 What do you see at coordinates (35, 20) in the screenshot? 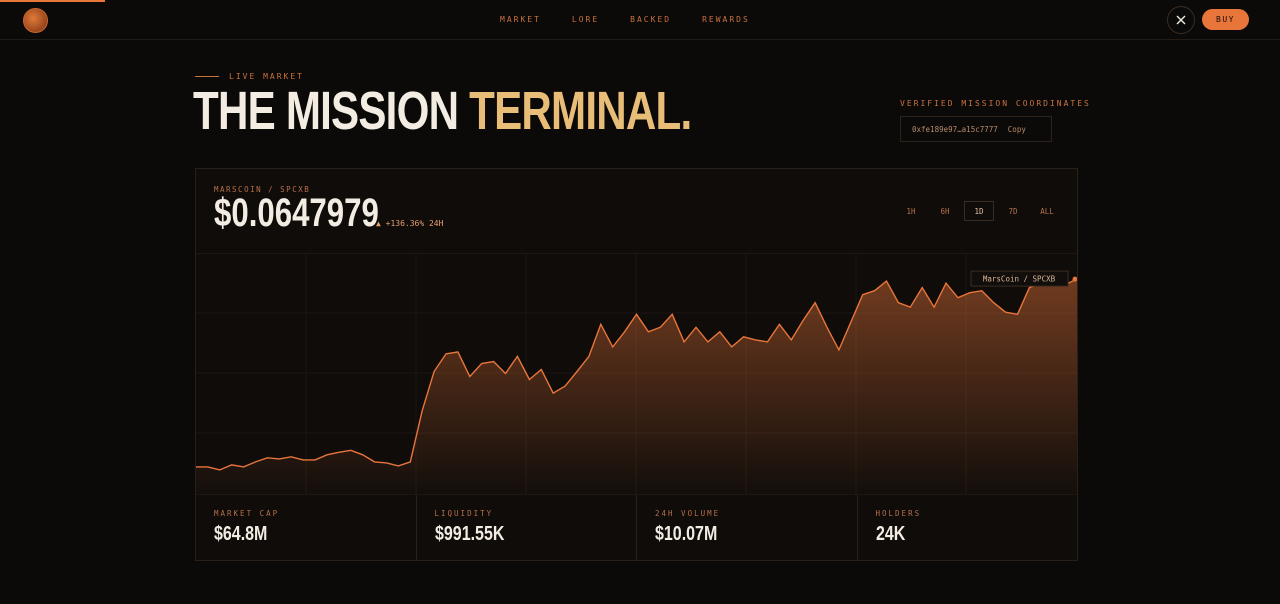
I see `logo` at bounding box center [35, 20].